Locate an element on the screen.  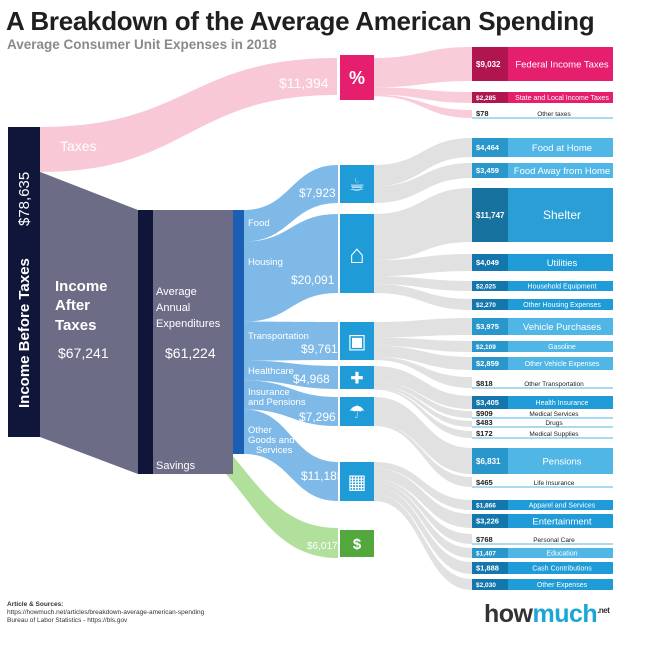
ribbon-food is located at coordinates (291, 203).